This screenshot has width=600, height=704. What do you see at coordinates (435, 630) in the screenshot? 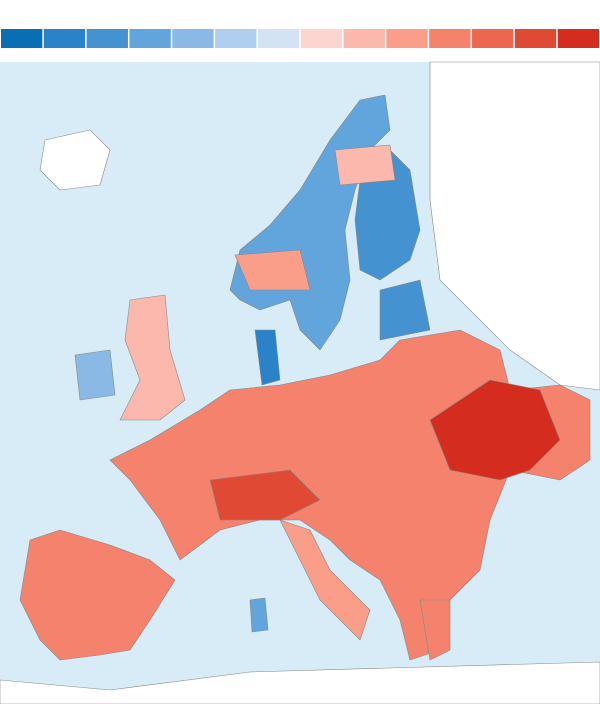
I see `greece` at bounding box center [435, 630].